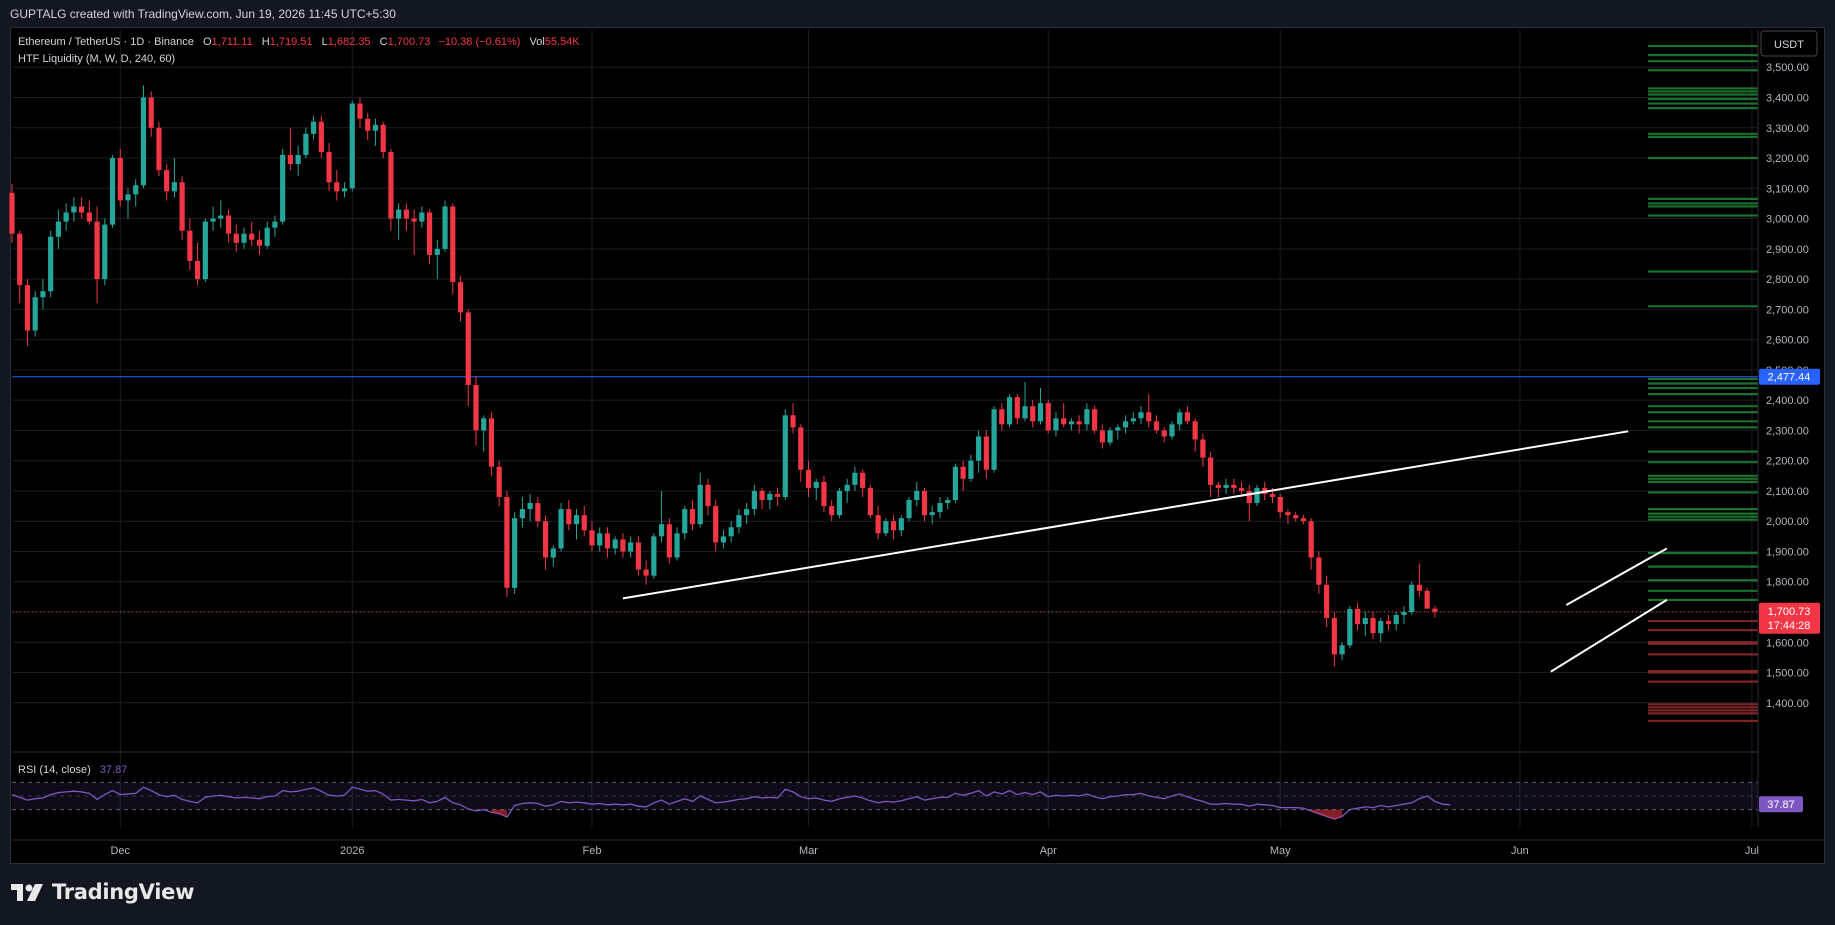 The width and height of the screenshot is (1835, 925). Describe the element at coordinates (1145, 551) in the screenshot. I see `trendlines` at that location.